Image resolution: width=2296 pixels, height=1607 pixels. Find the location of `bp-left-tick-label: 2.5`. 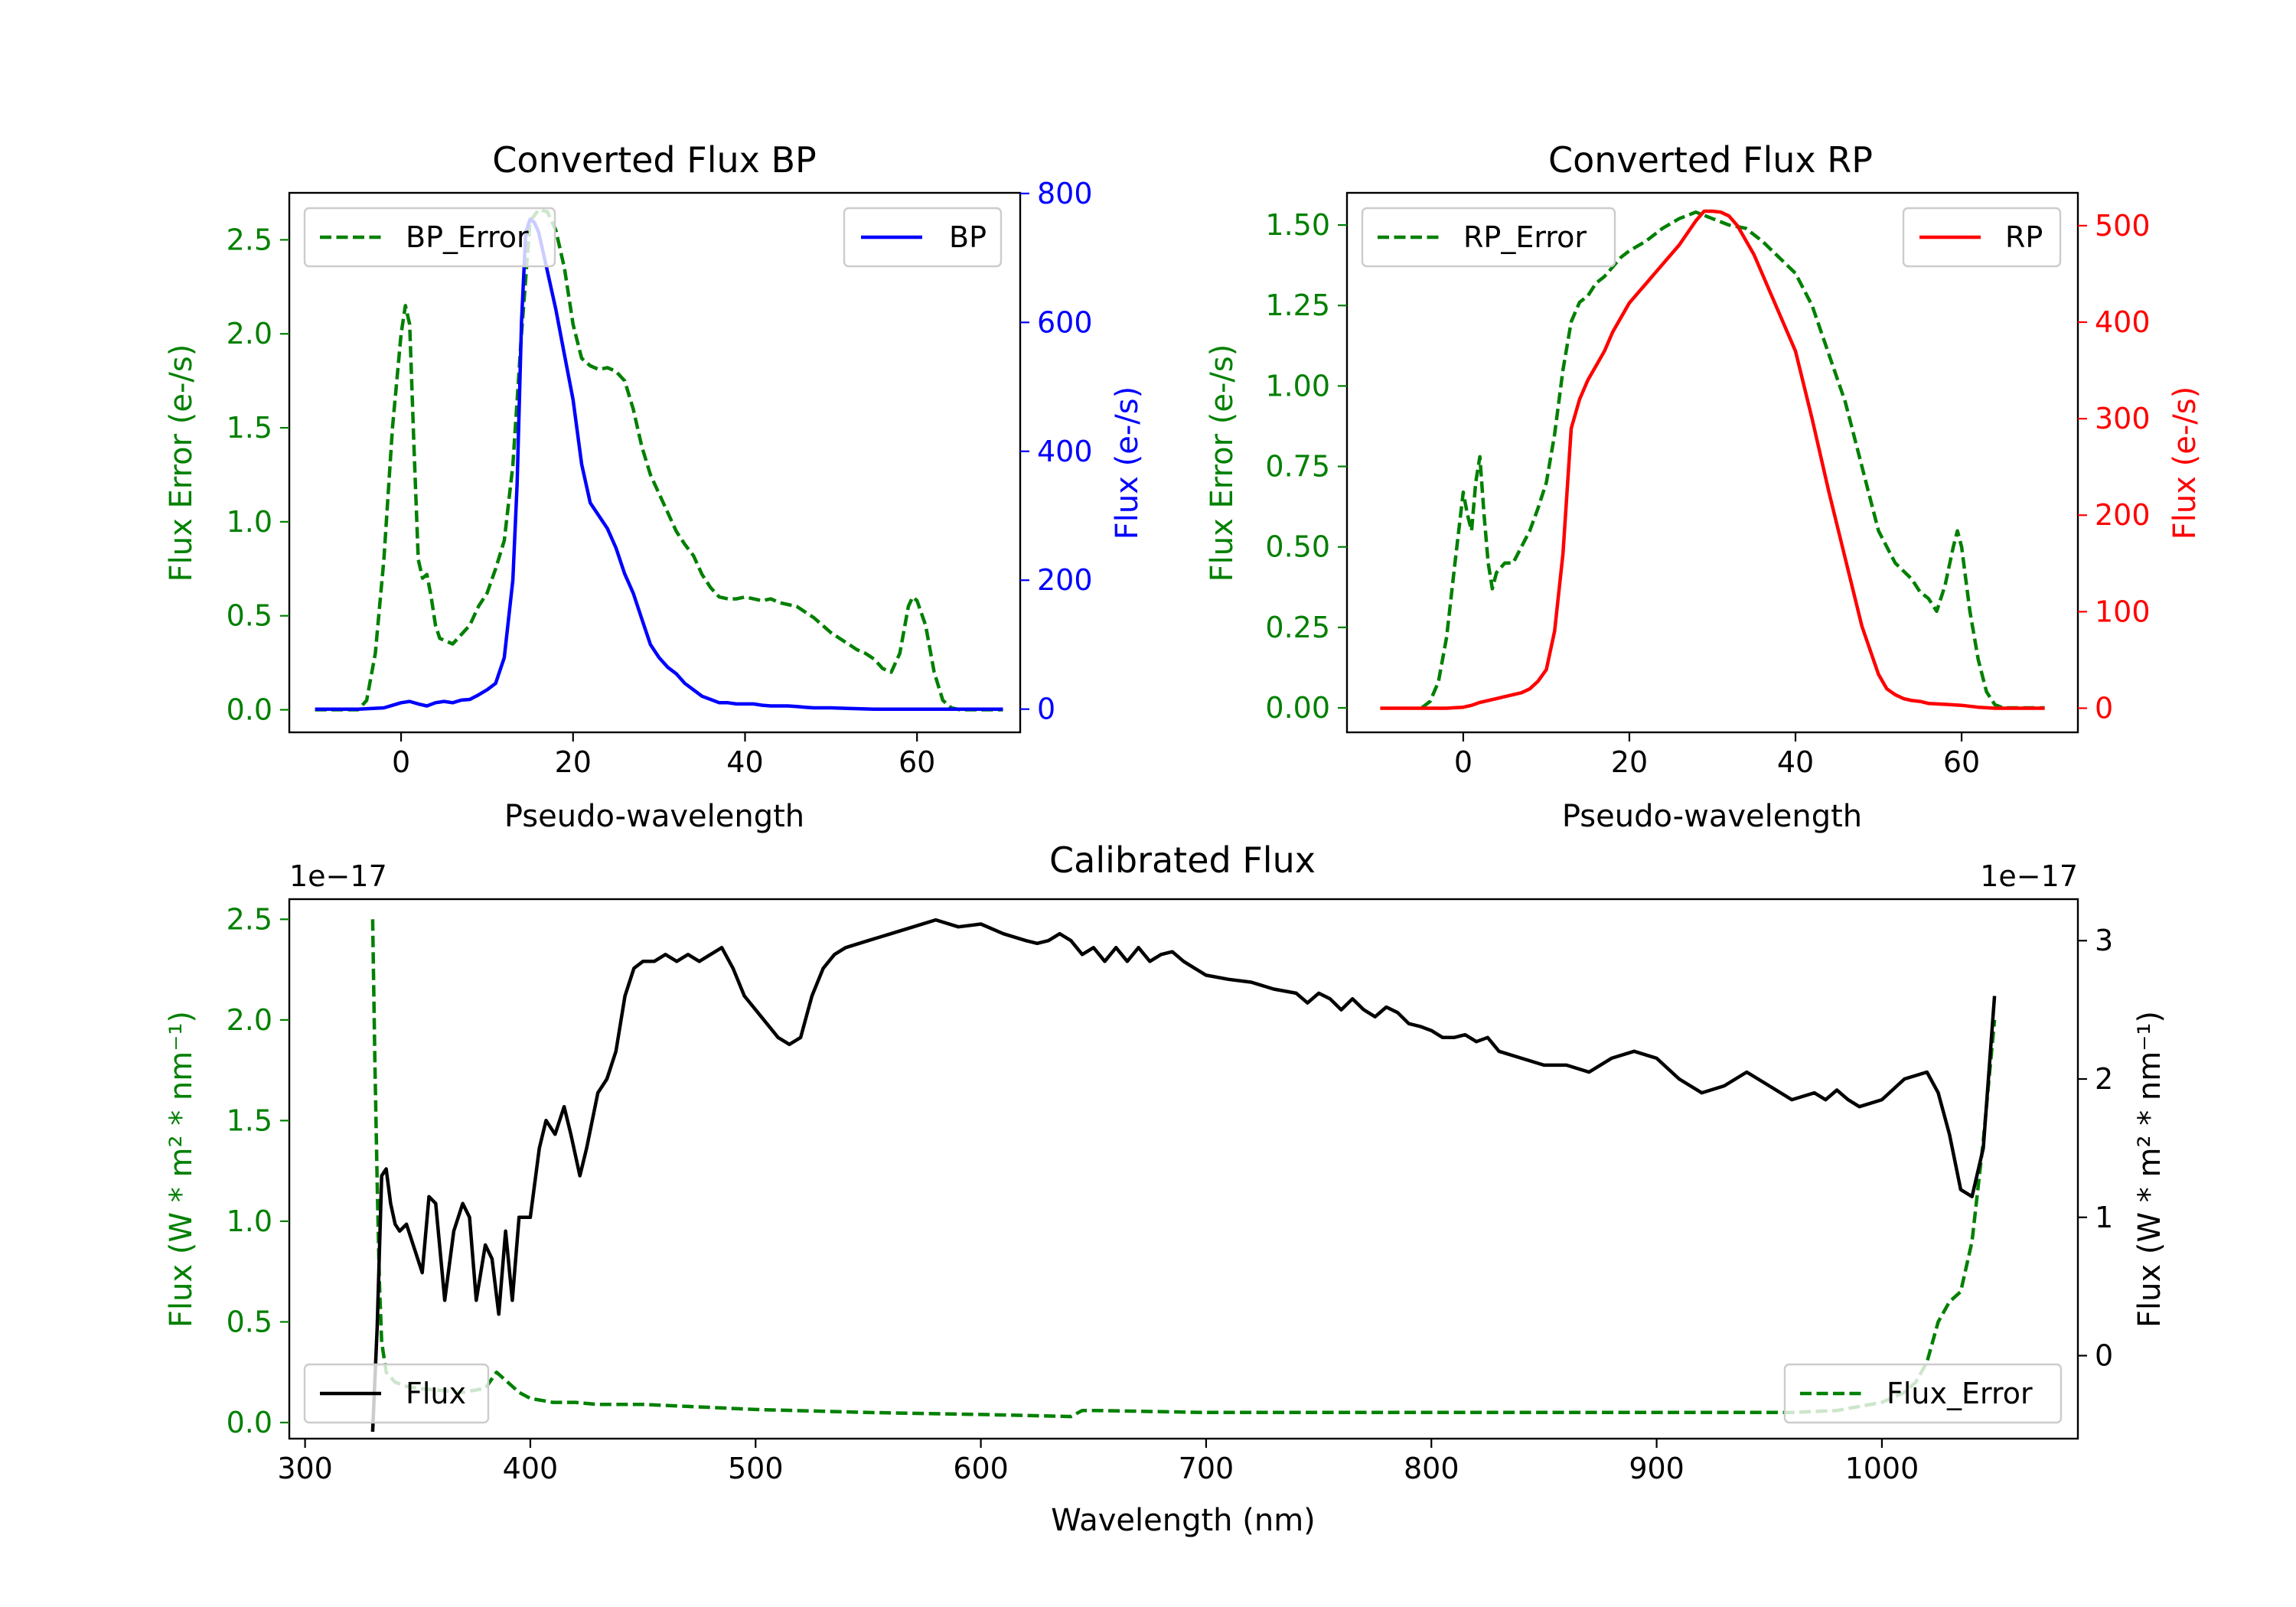

bp-left-tick-label: 2.5 is located at coordinates (249, 239).